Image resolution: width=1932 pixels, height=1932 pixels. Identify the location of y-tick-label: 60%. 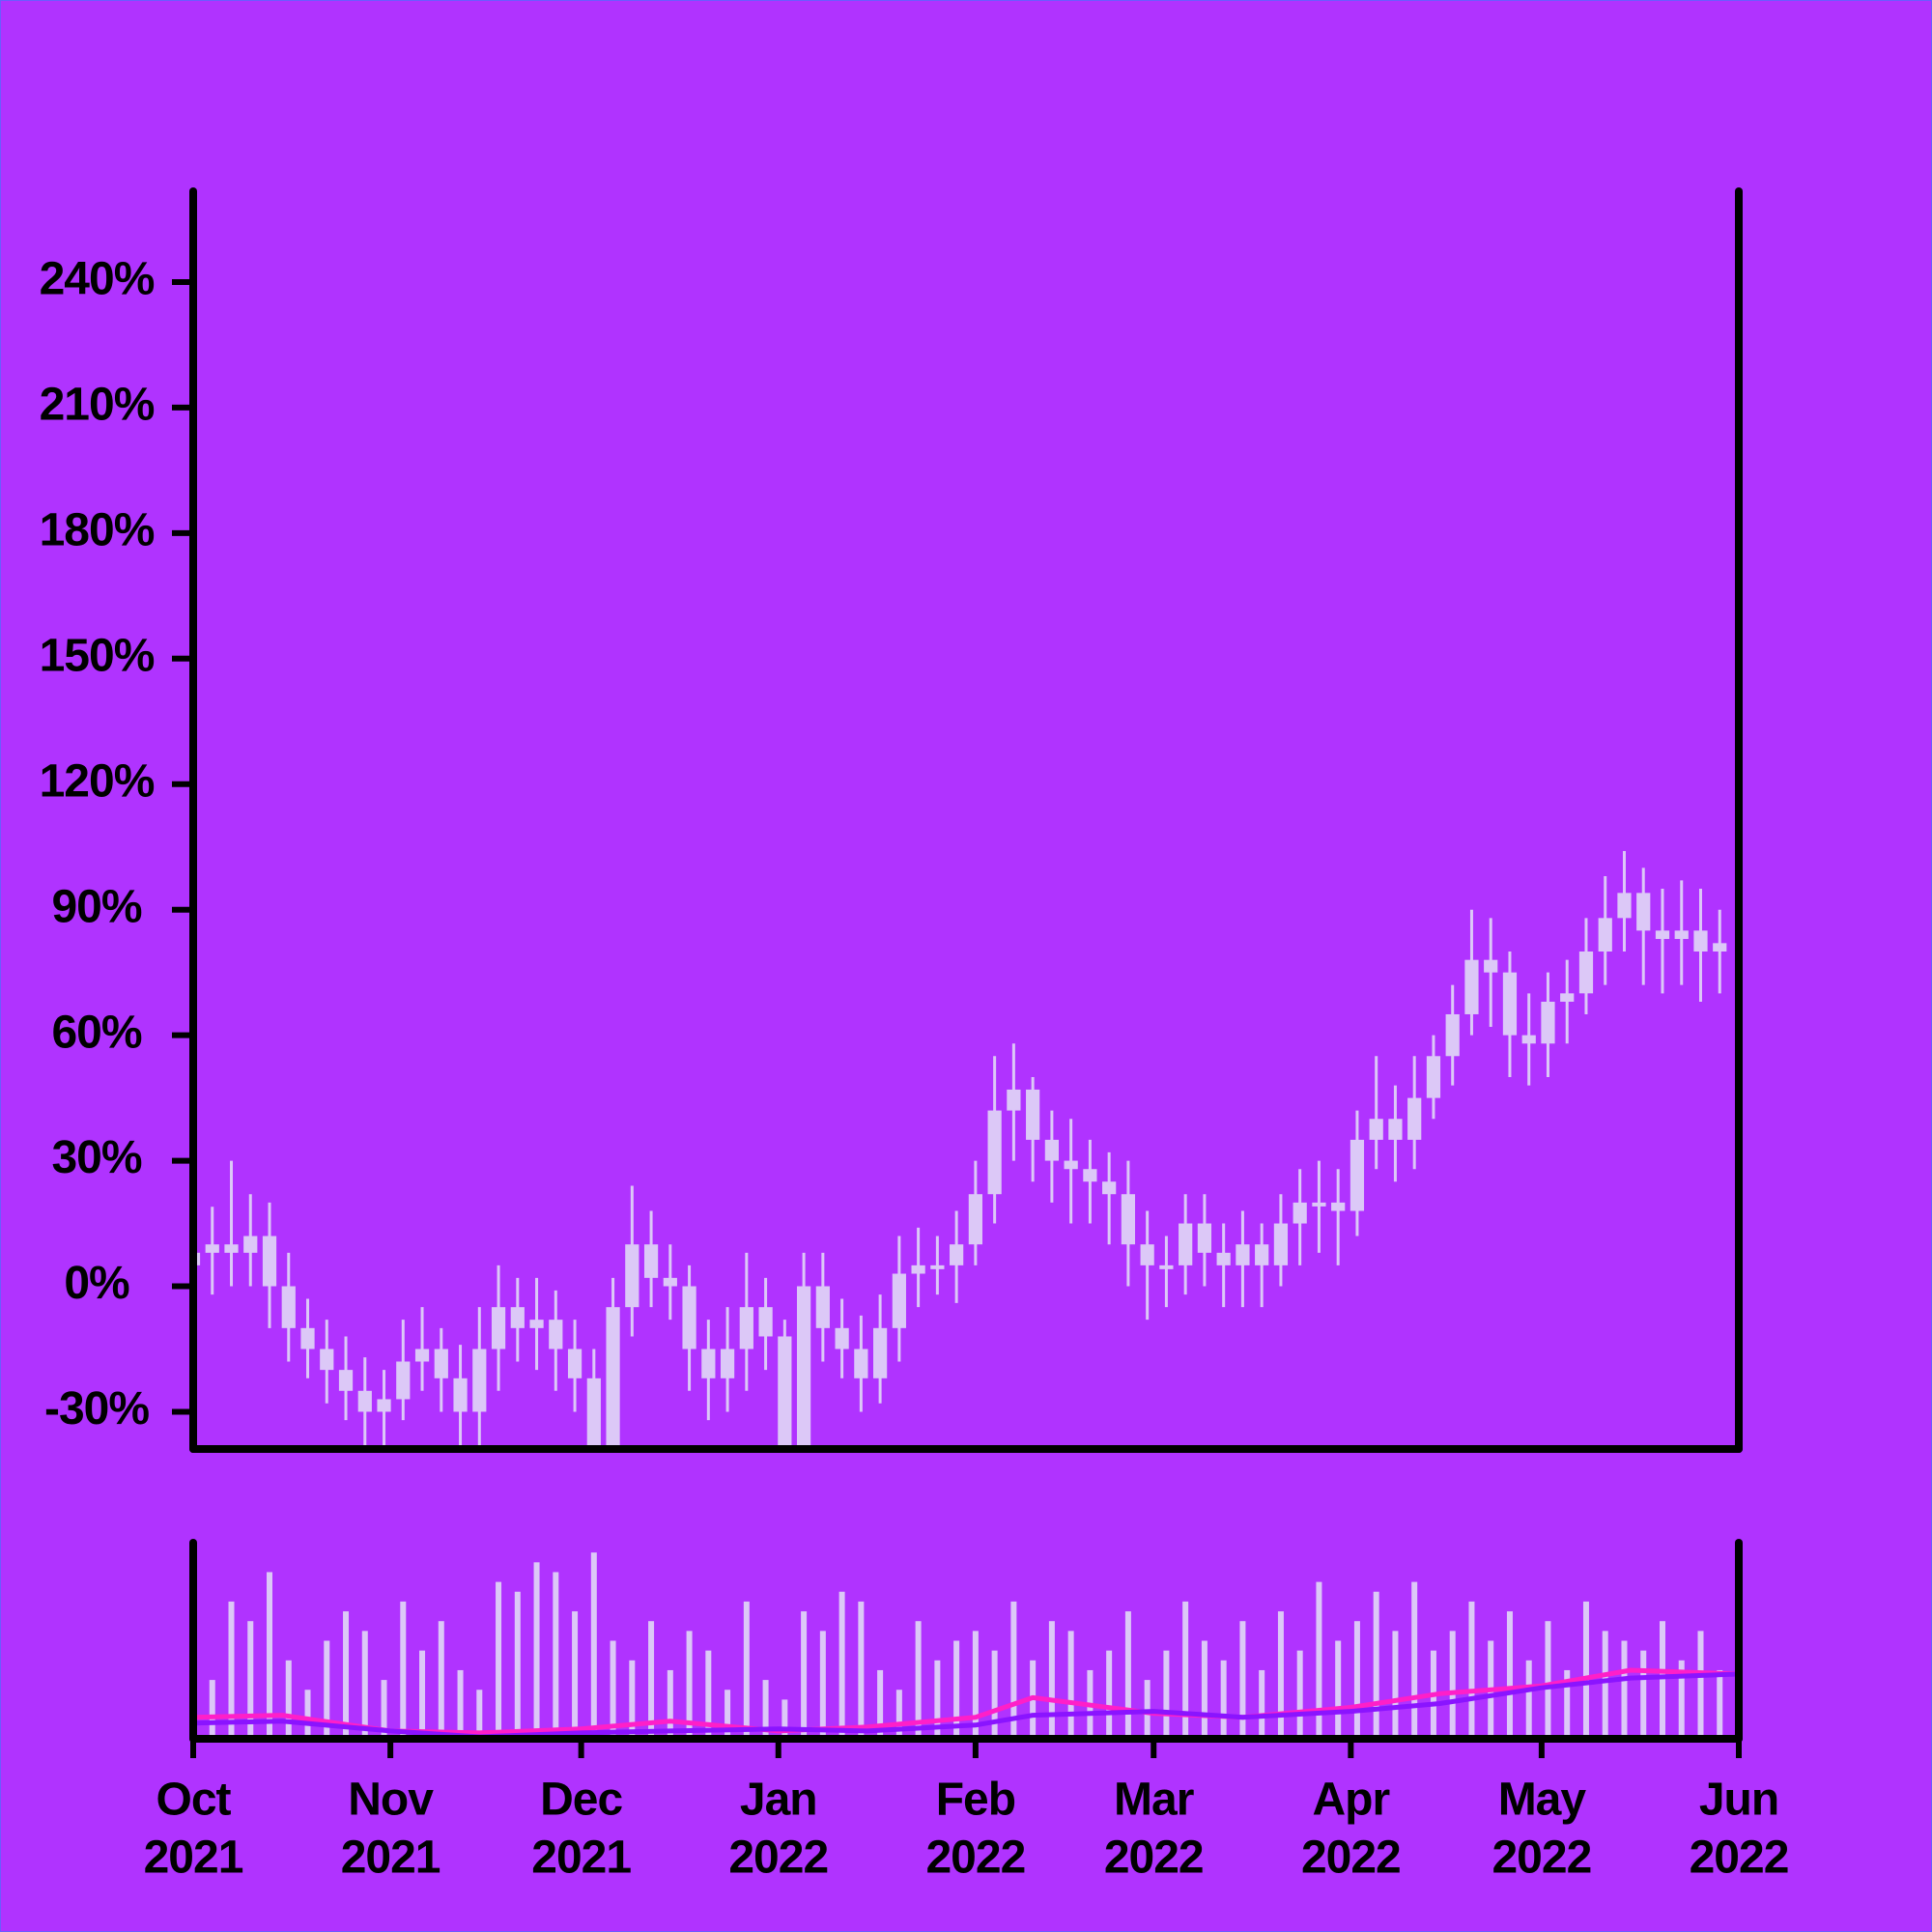
(96, 1032).